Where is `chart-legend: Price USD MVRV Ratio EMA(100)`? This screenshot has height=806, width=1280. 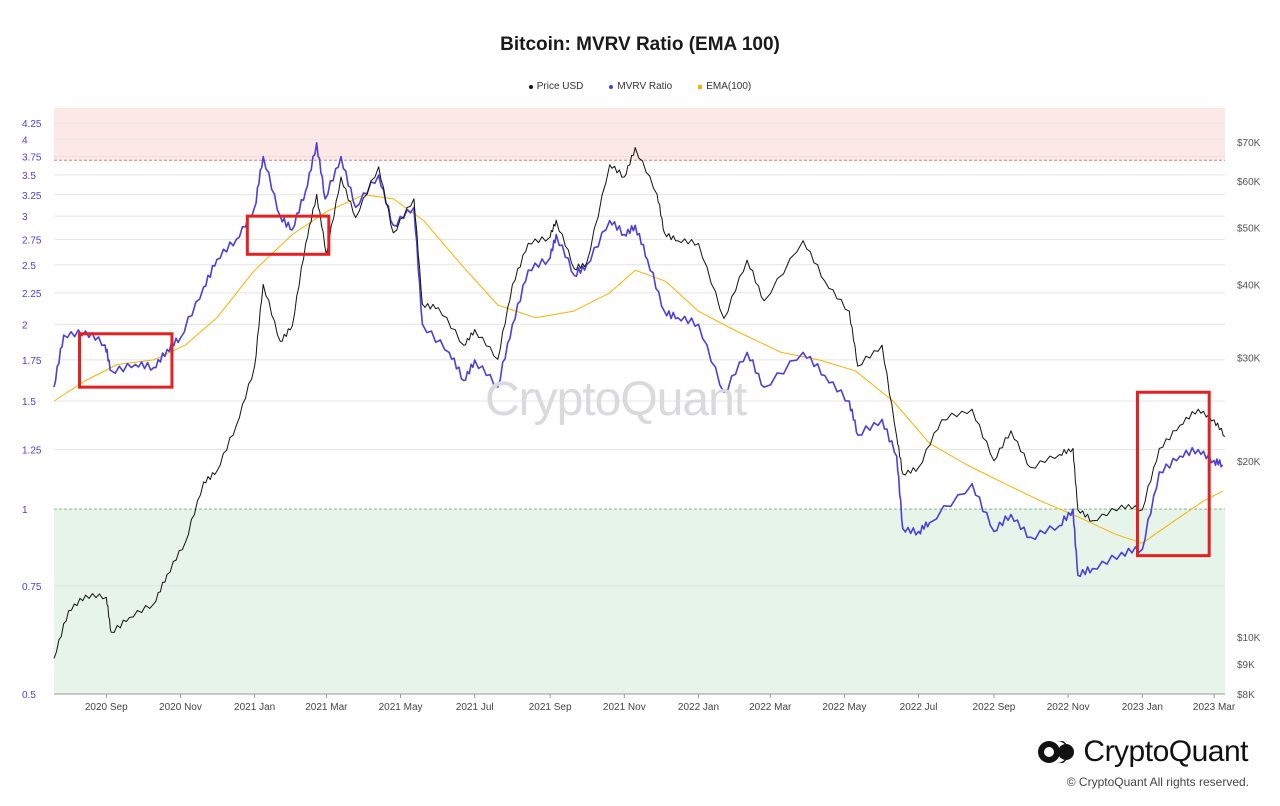
chart-legend: Price USD MVRV Ratio EMA(100) is located at coordinates (640, 86).